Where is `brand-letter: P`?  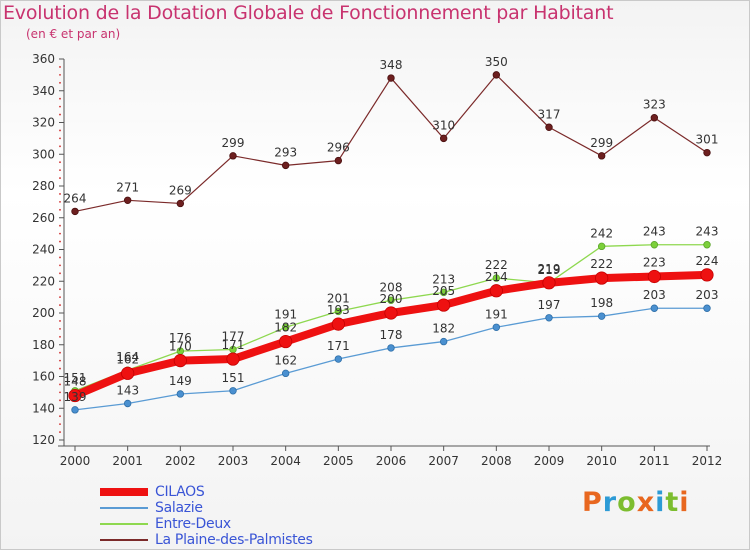 brand-letter: P is located at coordinates (592, 502).